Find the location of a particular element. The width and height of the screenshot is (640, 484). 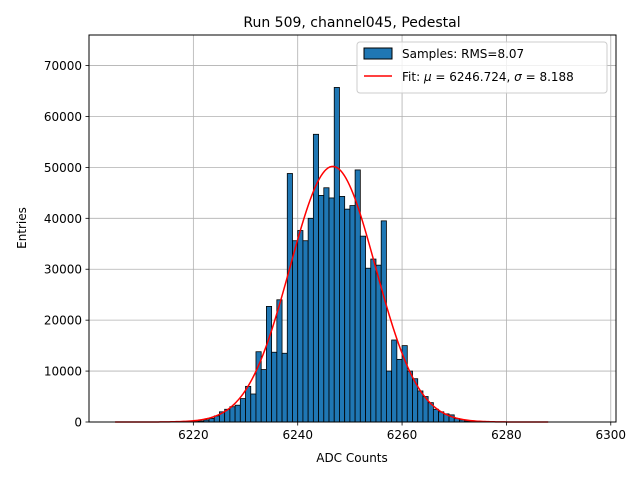

legend-box is located at coordinates (482, 67).